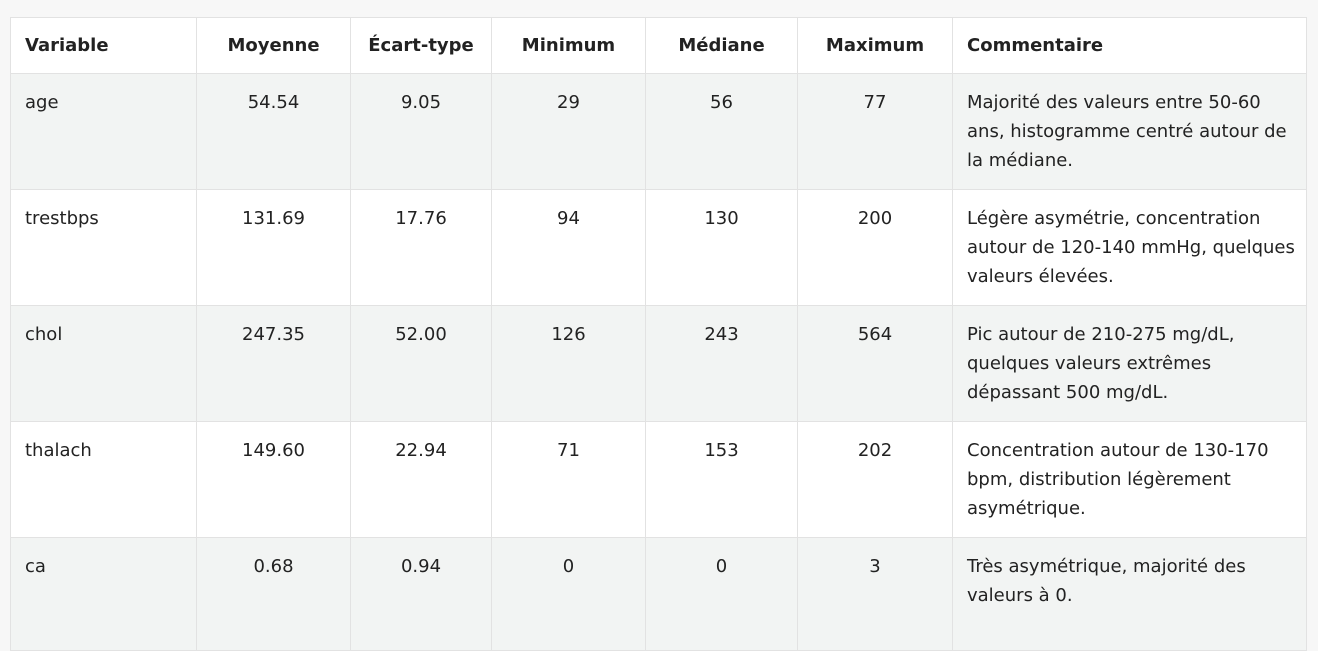 The height and width of the screenshot is (651, 1318). What do you see at coordinates (1129, 45) in the screenshot?
I see `header-commentaire: Commentaire` at bounding box center [1129, 45].